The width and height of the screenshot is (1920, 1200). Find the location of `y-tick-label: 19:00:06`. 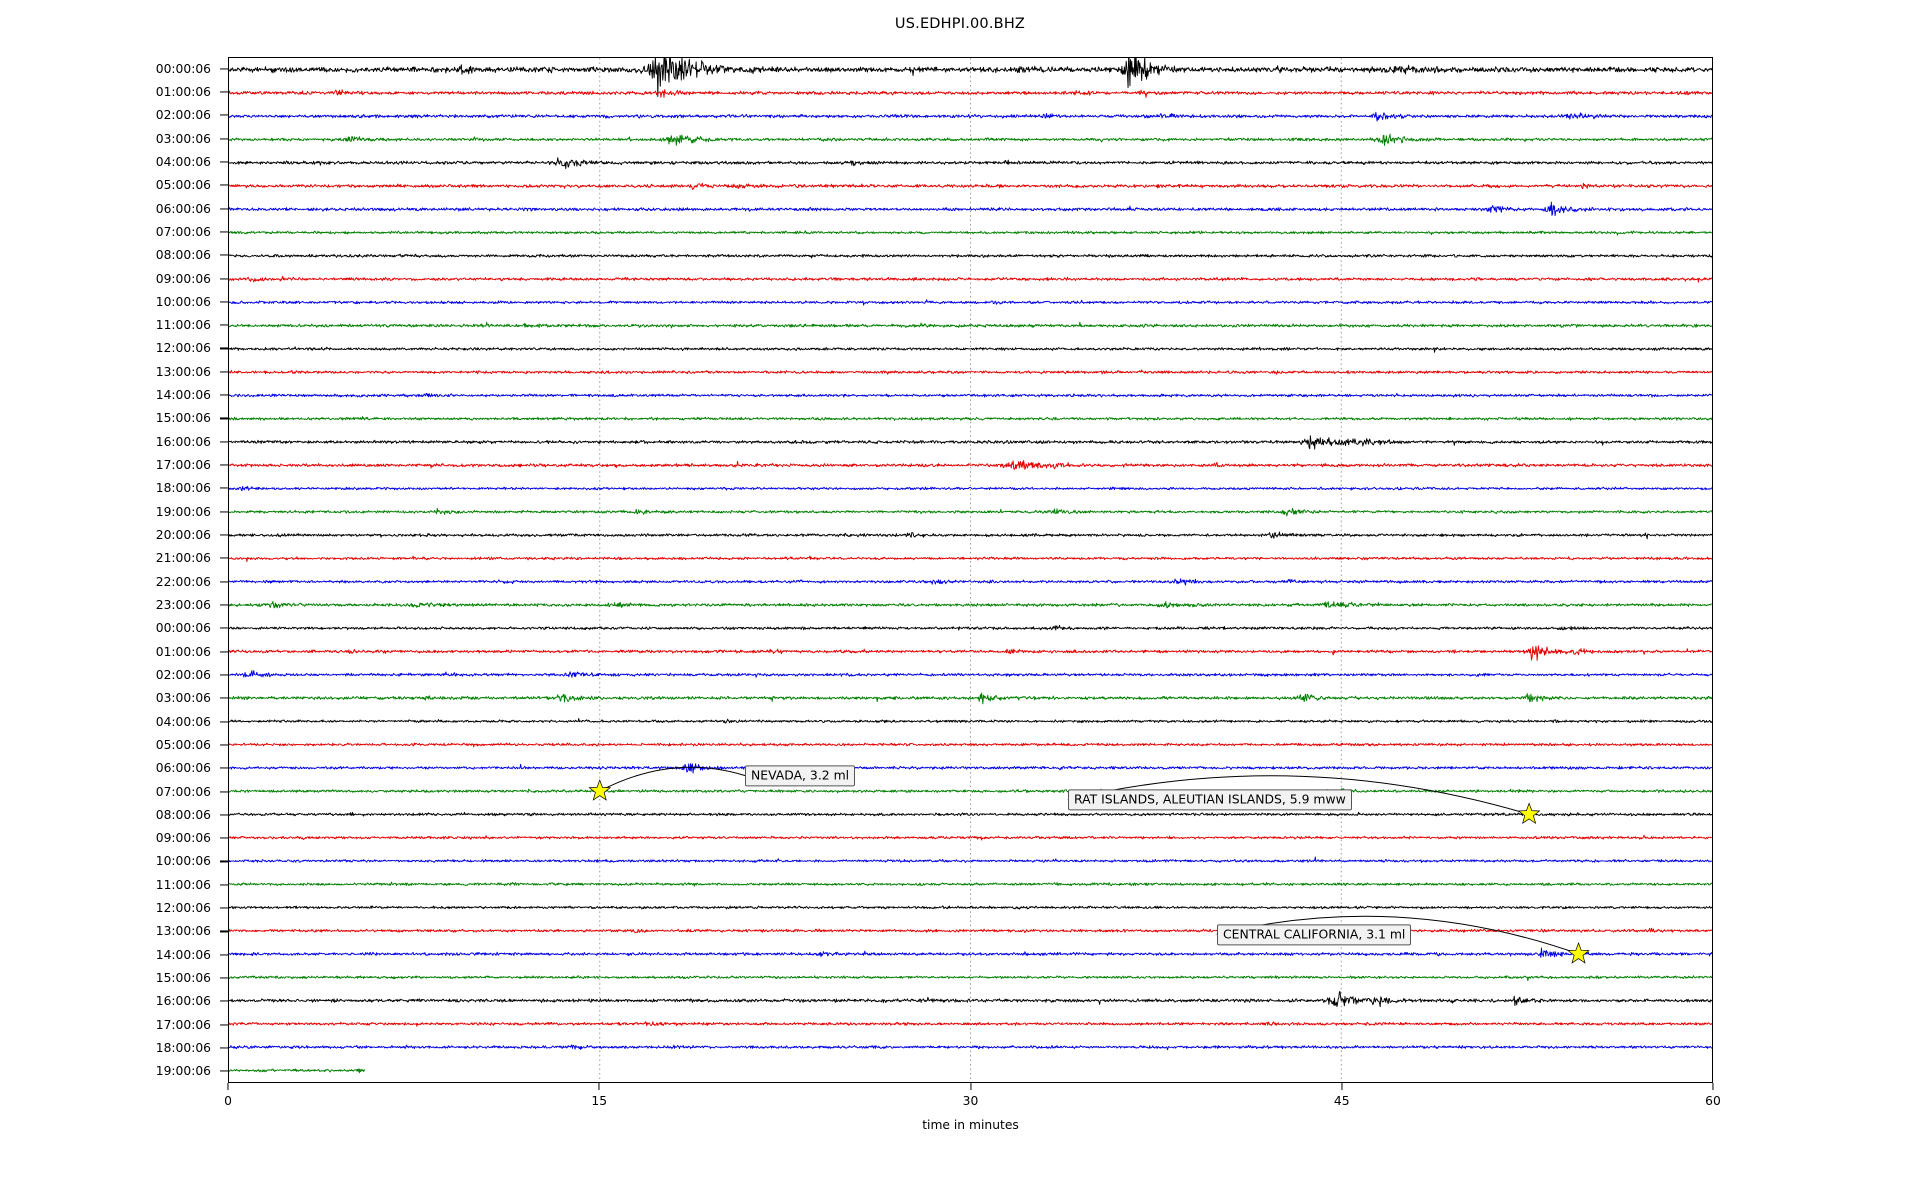

y-tick-label: 19:00:06 is located at coordinates (183, 1071).